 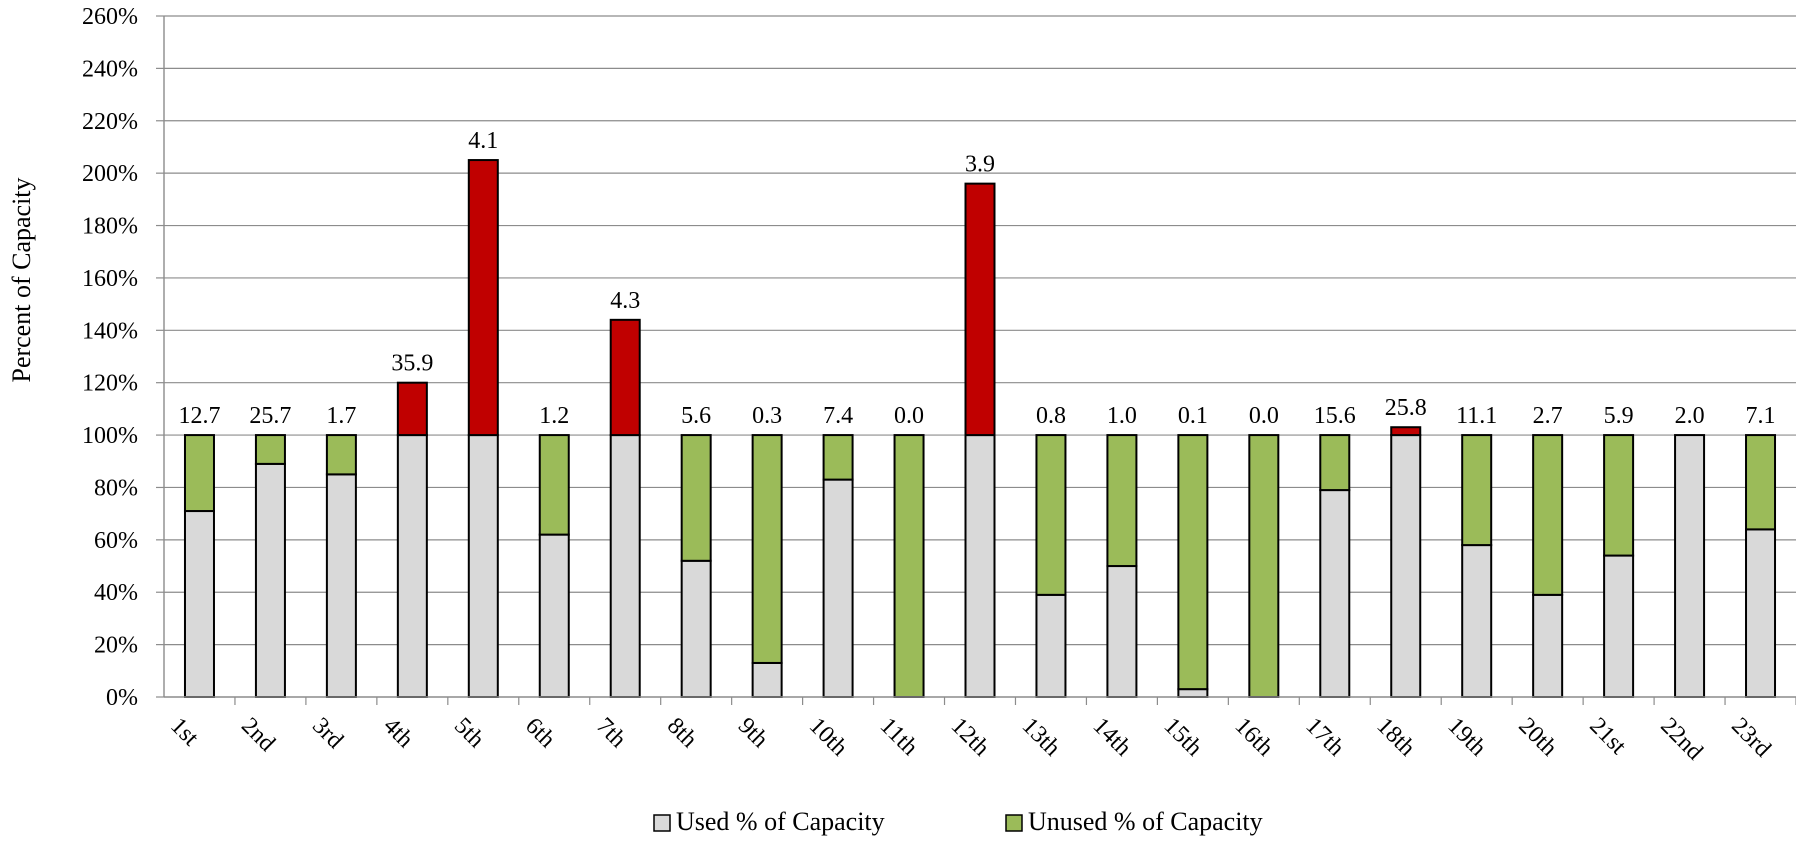 What do you see at coordinates (1681, 739) in the screenshot?
I see `x-tick-label: 22nd` at bounding box center [1681, 739].